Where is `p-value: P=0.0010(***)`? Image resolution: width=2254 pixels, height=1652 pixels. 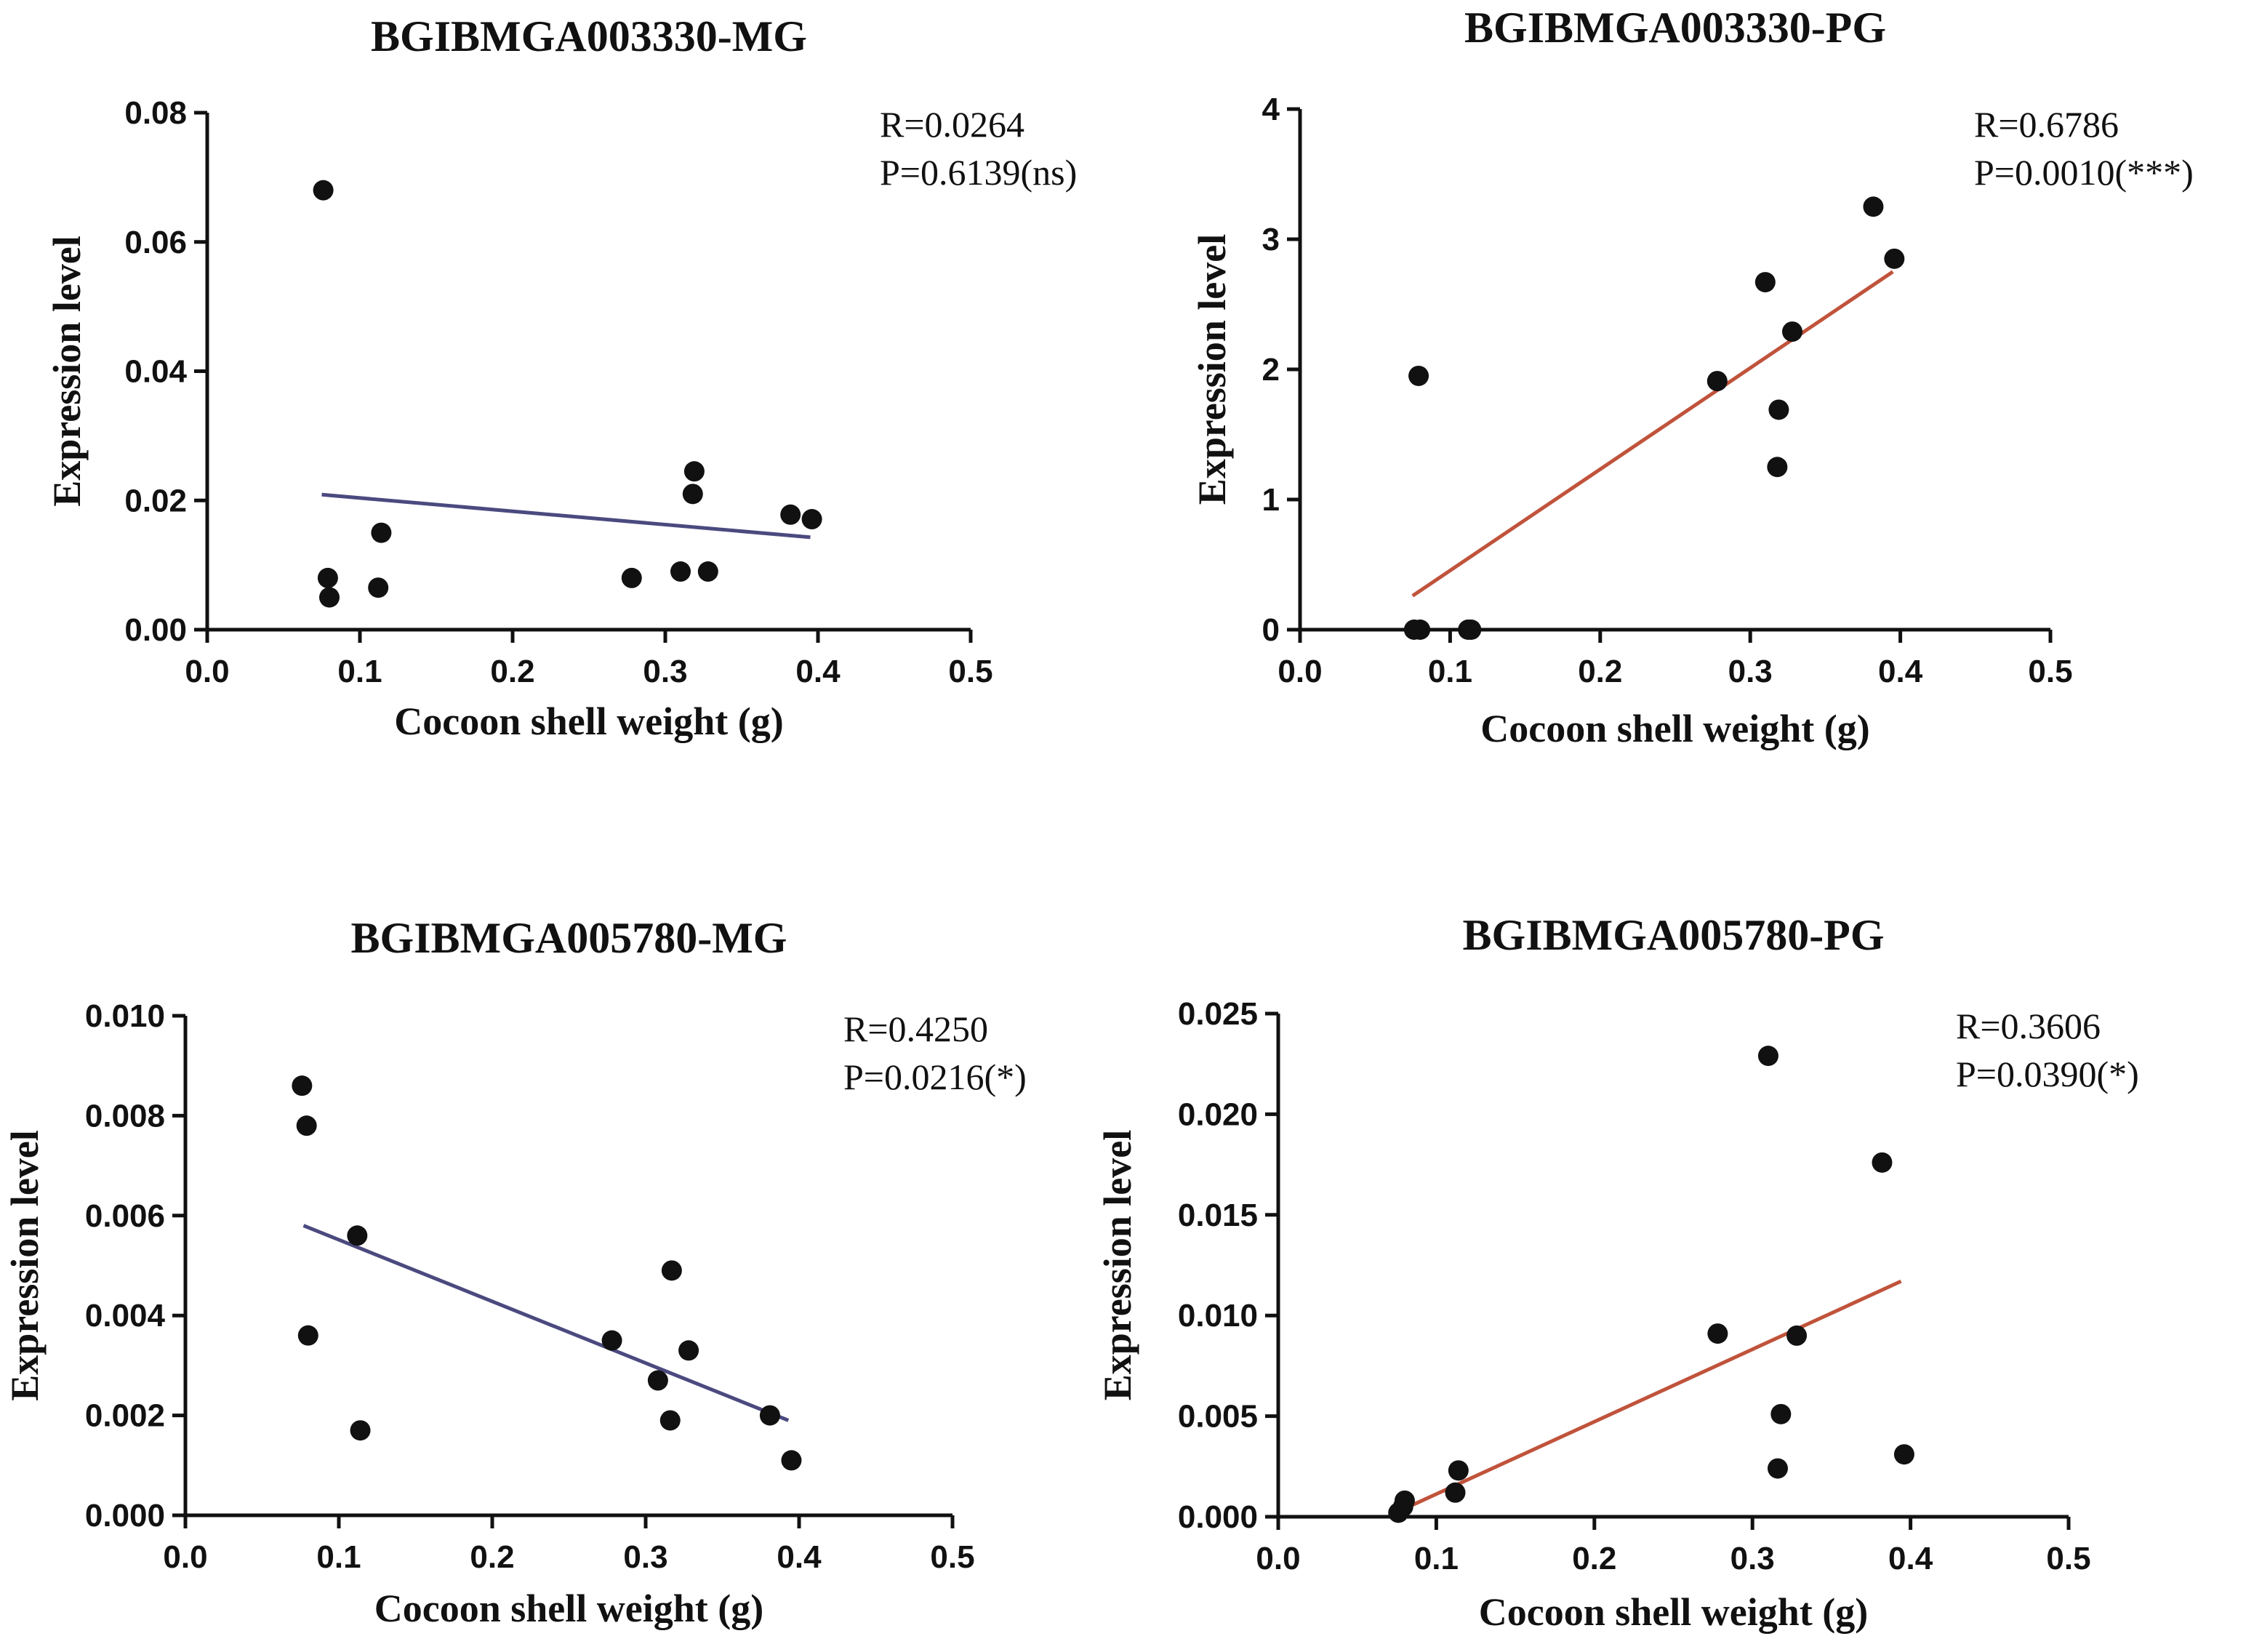
p-value: P=0.0010(***) is located at coordinates (2084, 172).